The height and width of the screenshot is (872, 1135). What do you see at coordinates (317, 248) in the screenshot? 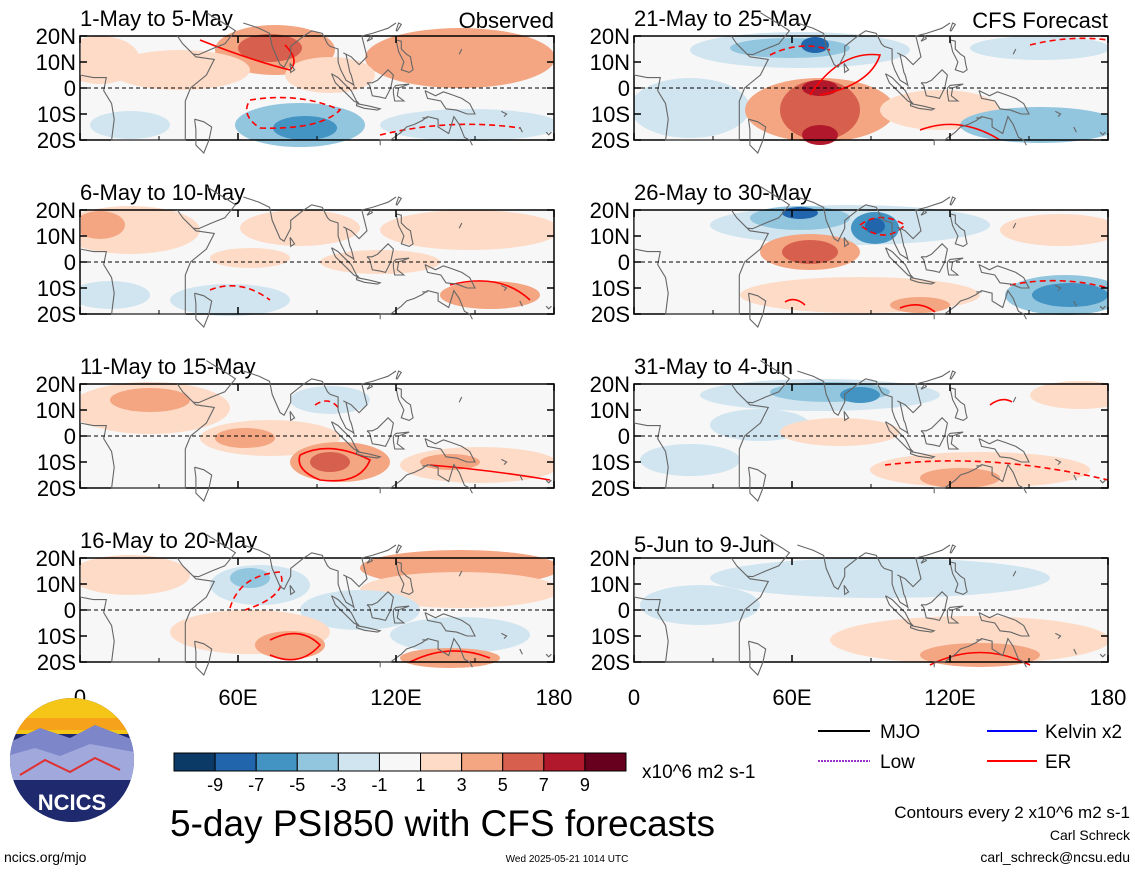
I see `panel-p2: 6-May to 10-May` at bounding box center [317, 248].